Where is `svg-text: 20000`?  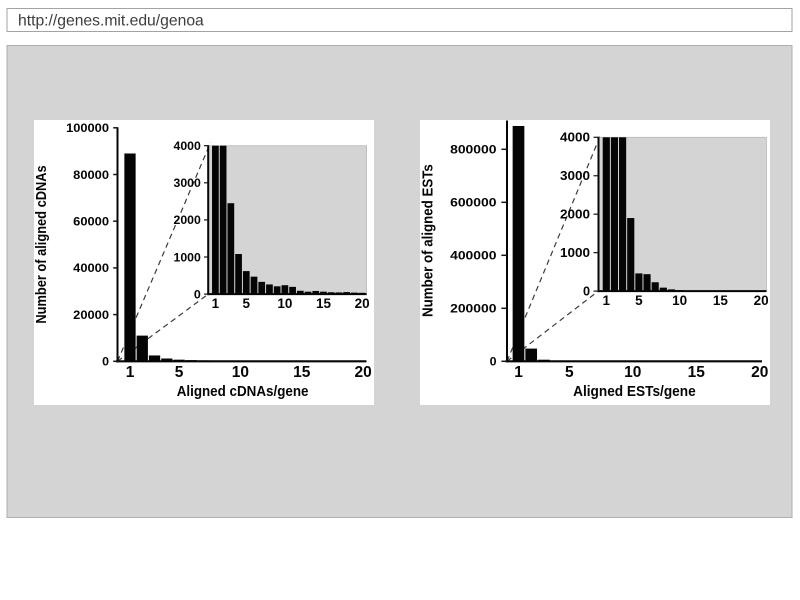 svg-text: 20000 is located at coordinates (91, 315).